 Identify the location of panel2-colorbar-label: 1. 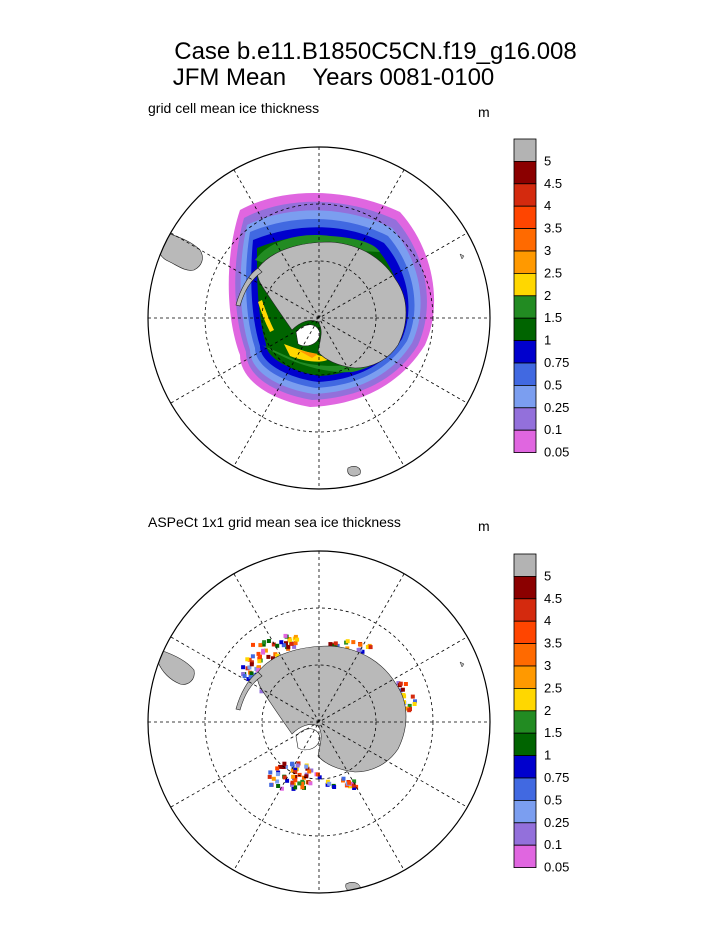
(547, 755).